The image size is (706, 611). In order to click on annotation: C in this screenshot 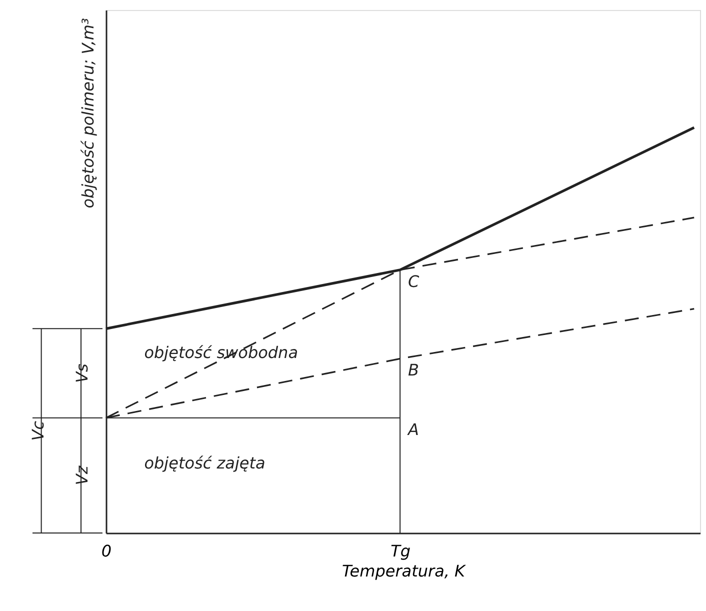, I will do `click(414, 281)`.